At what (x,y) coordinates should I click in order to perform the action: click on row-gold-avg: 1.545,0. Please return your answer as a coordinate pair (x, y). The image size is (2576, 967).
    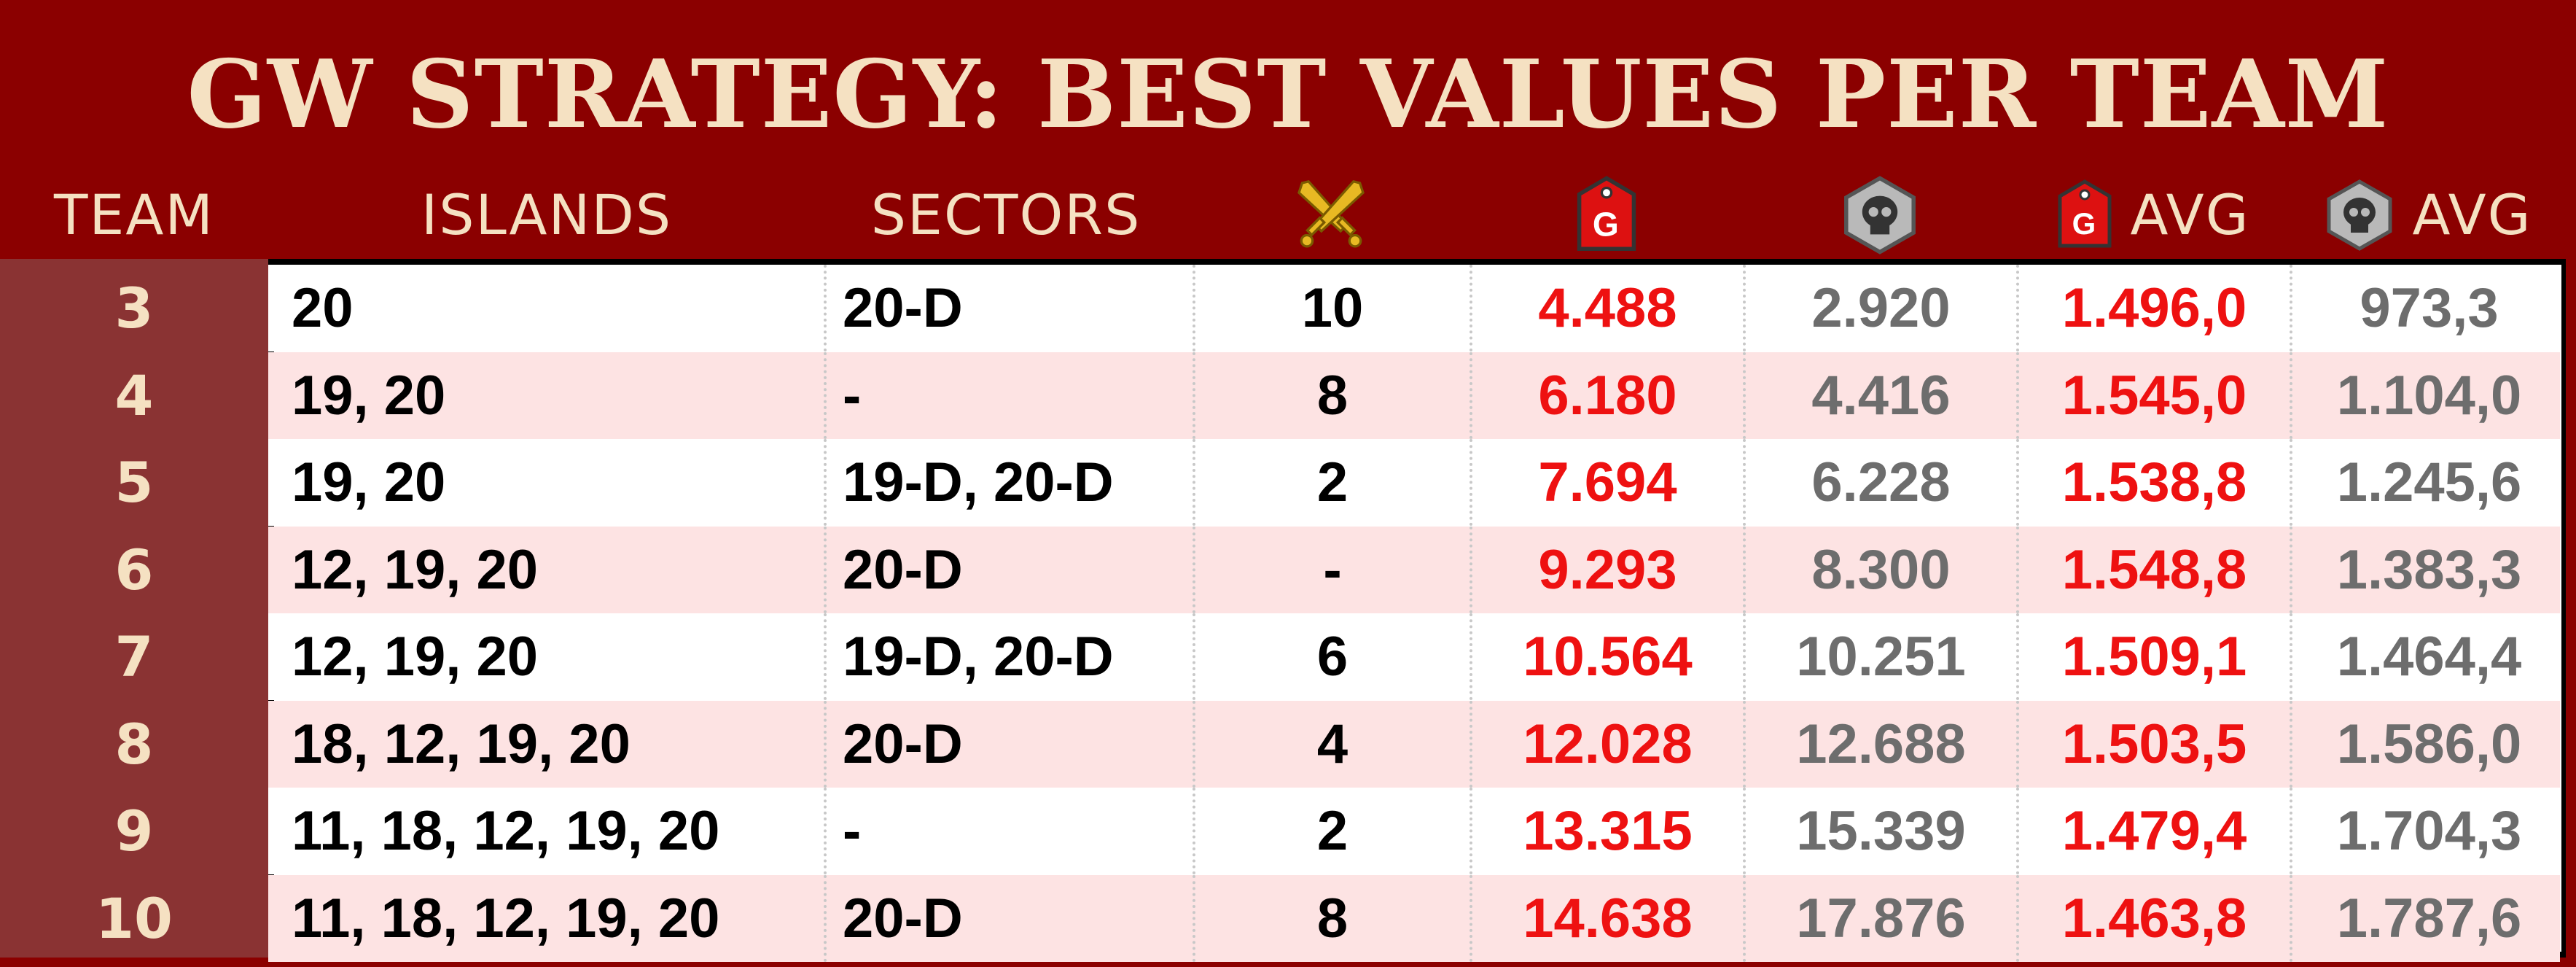
    Looking at the image, I should click on (2153, 396).